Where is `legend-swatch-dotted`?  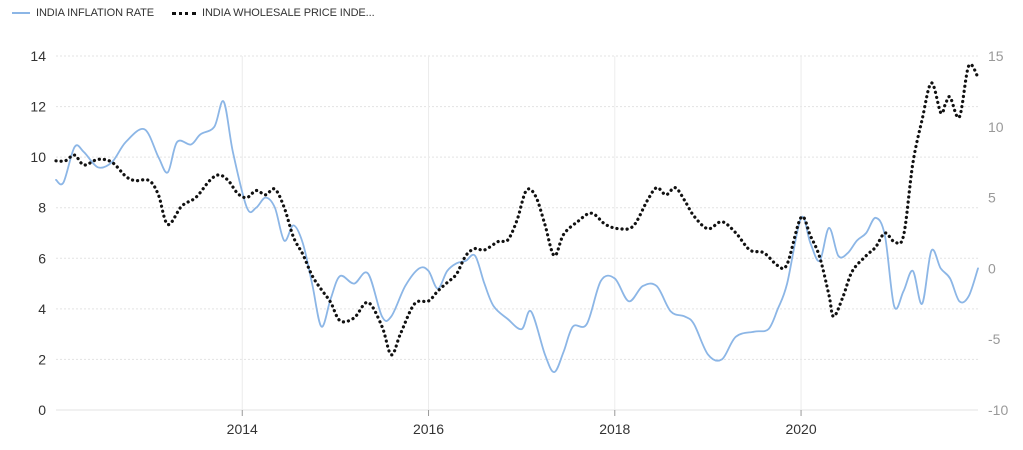
legend-swatch-dotted is located at coordinates (184, 13).